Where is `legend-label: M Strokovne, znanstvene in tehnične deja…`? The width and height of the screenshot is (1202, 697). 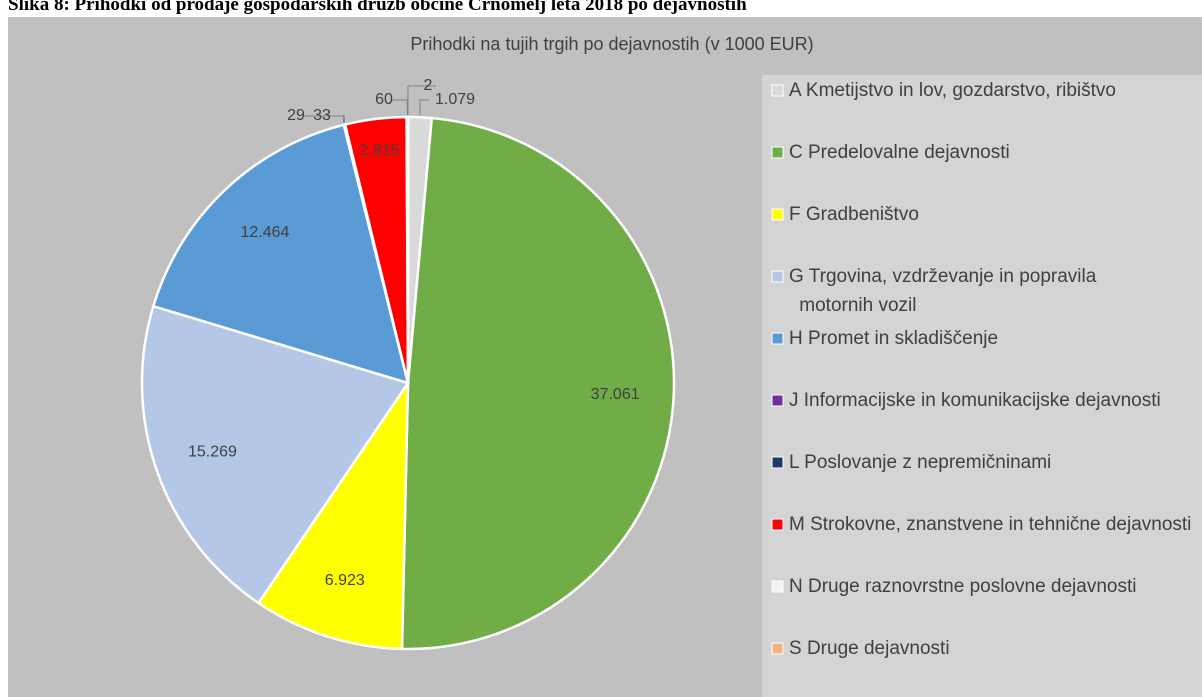 legend-label: M Strokovne, znanstvene in tehnične deja… is located at coordinates (990, 524).